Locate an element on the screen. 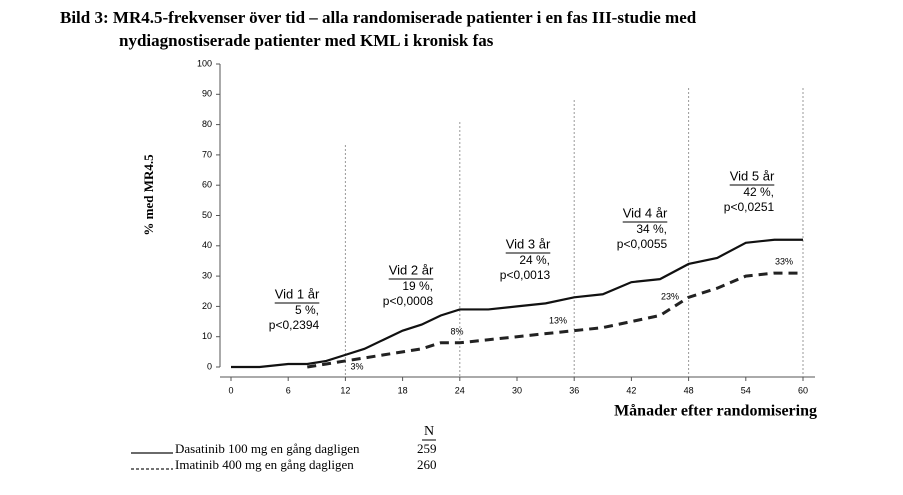 This screenshot has width=903, height=495. y-tick-label: 20 is located at coordinates (207, 306).